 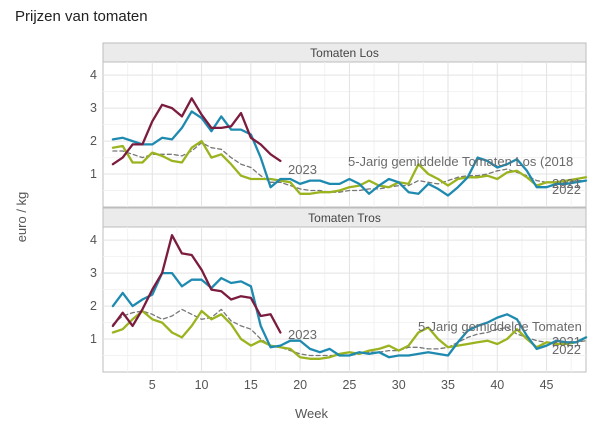 I want to click on chart-title: Prijzen van tomaten, so click(x=81, y=16).